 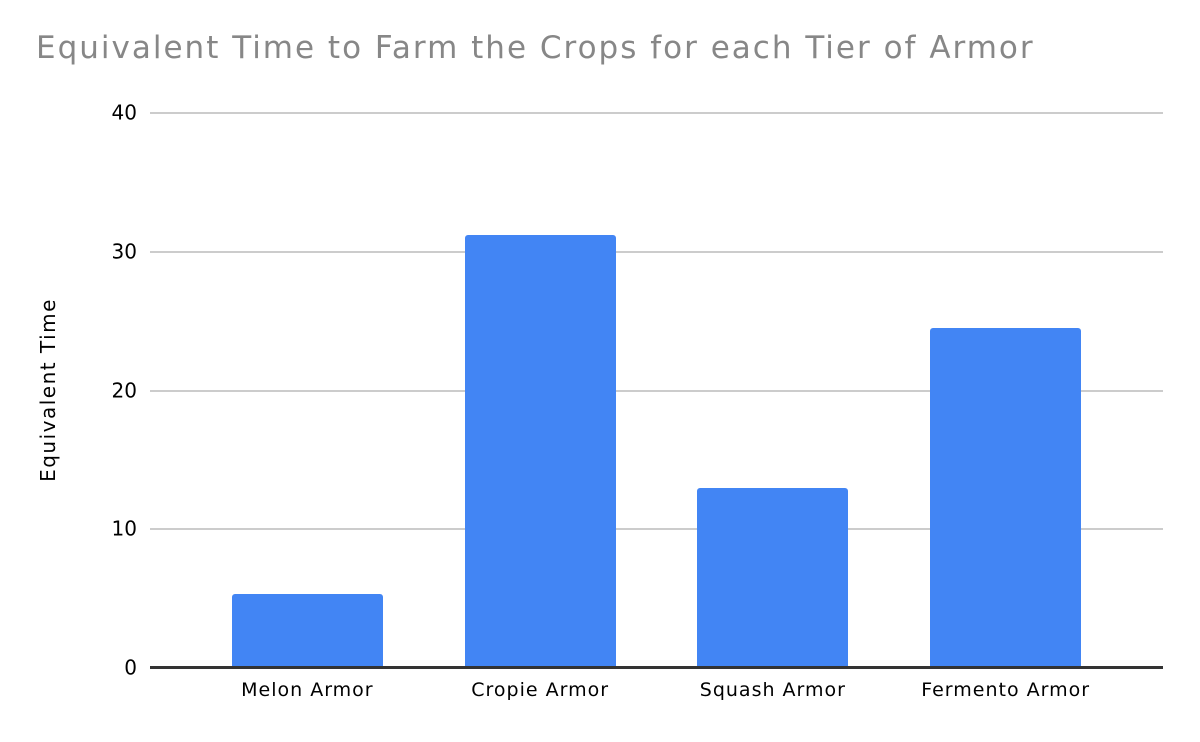 What do you see at coordinates (656, 667) in the screenshot?
I see `x-axis-line` at bounding box center [656, 667].